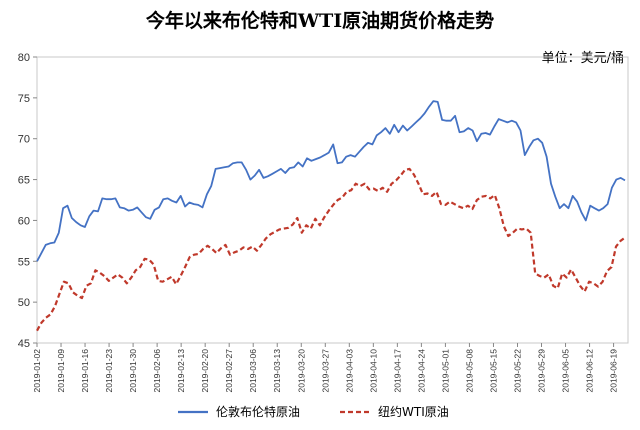 Image resolution: width=640 pixels, height=430 pixels. What do you see at coordinates (421, 371) in the screenshot?
I see `x-tick-label: 2019-04-24` at bounding box center [421, 371].